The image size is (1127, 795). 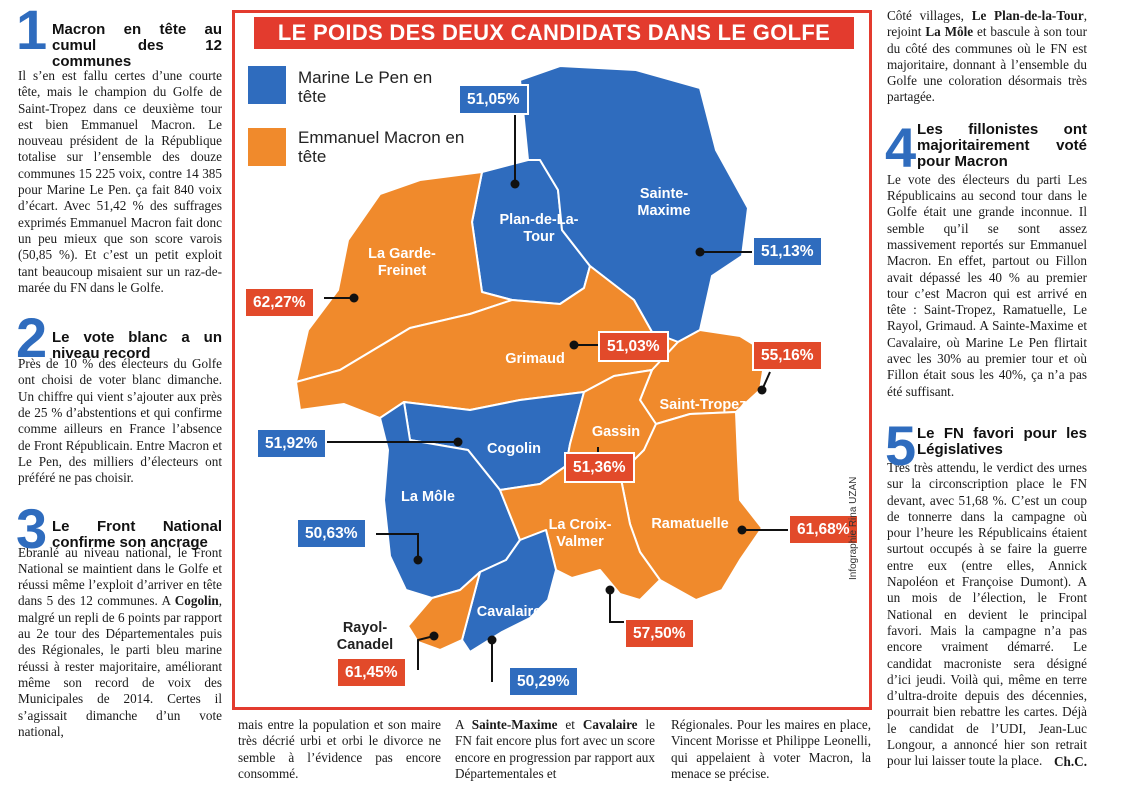 I want to click on legend-swatch-le-pen, so click(x=267, y=85).